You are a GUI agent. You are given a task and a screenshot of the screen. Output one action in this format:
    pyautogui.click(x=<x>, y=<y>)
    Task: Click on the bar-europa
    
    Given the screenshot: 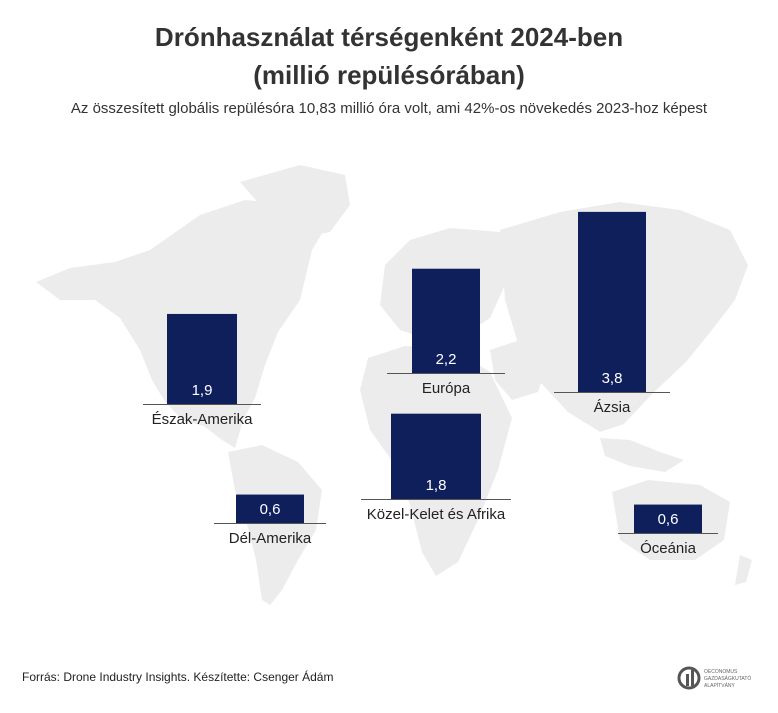 What is the action you would take?
    pyautogui.click(x=446, y=320)
    